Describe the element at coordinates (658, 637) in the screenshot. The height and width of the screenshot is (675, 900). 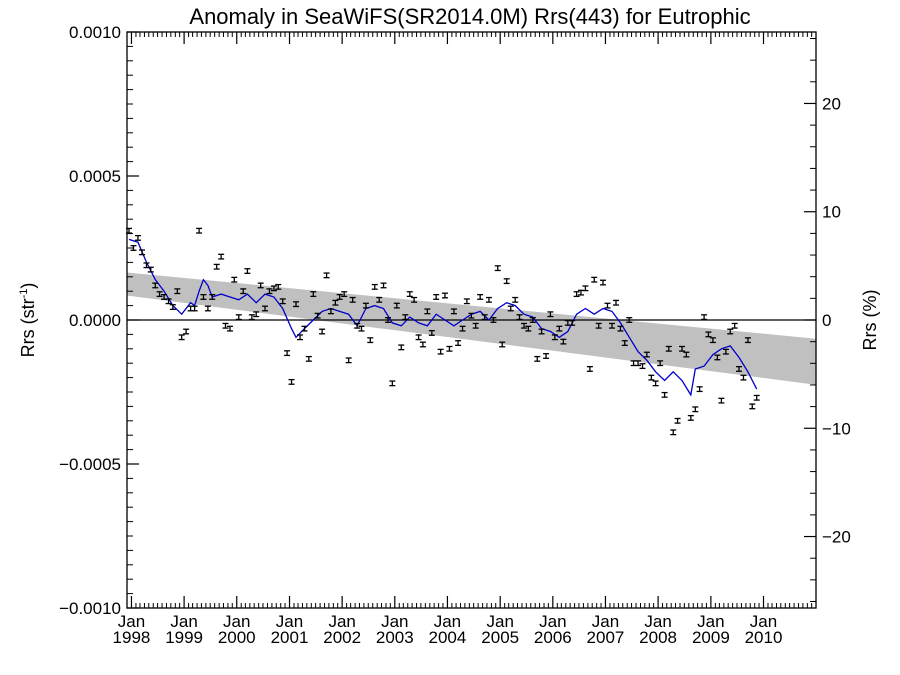
I see `x-axis-tick-year-label: 2008` at that location.